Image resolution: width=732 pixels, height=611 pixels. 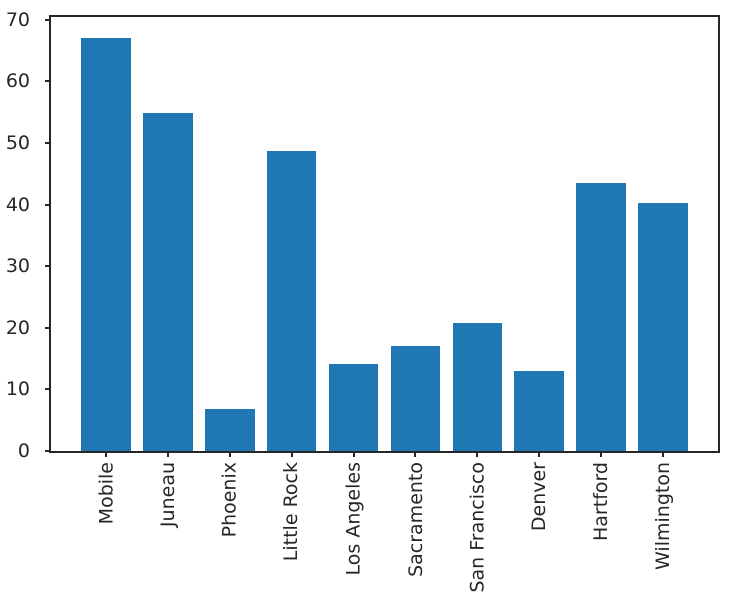 I want to click on x-tick-label: Los Angeles, so click(x=353, y=519).